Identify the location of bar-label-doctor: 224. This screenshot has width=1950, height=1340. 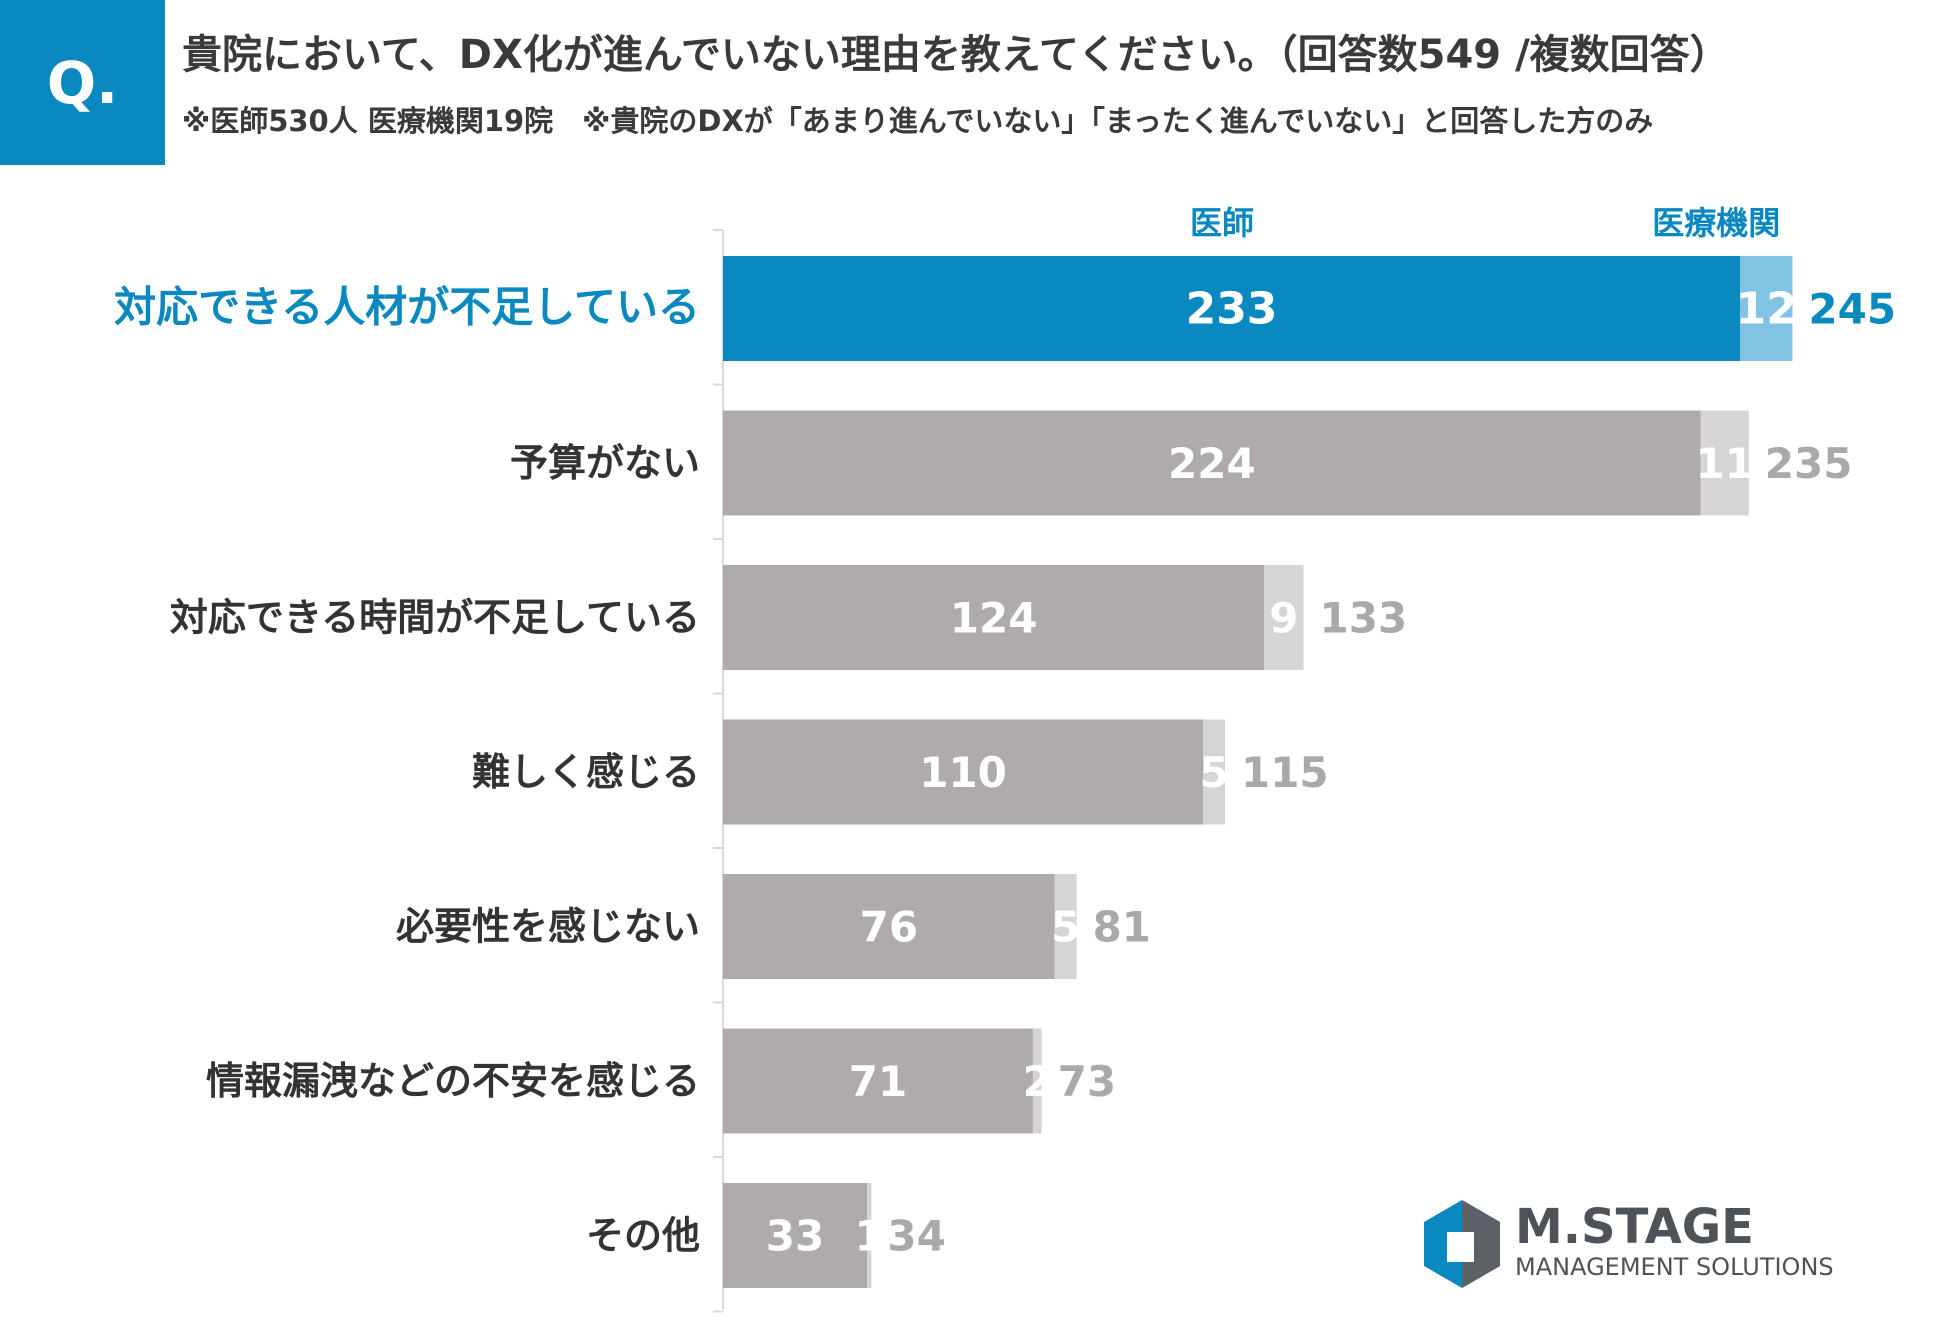
(1212, 463).